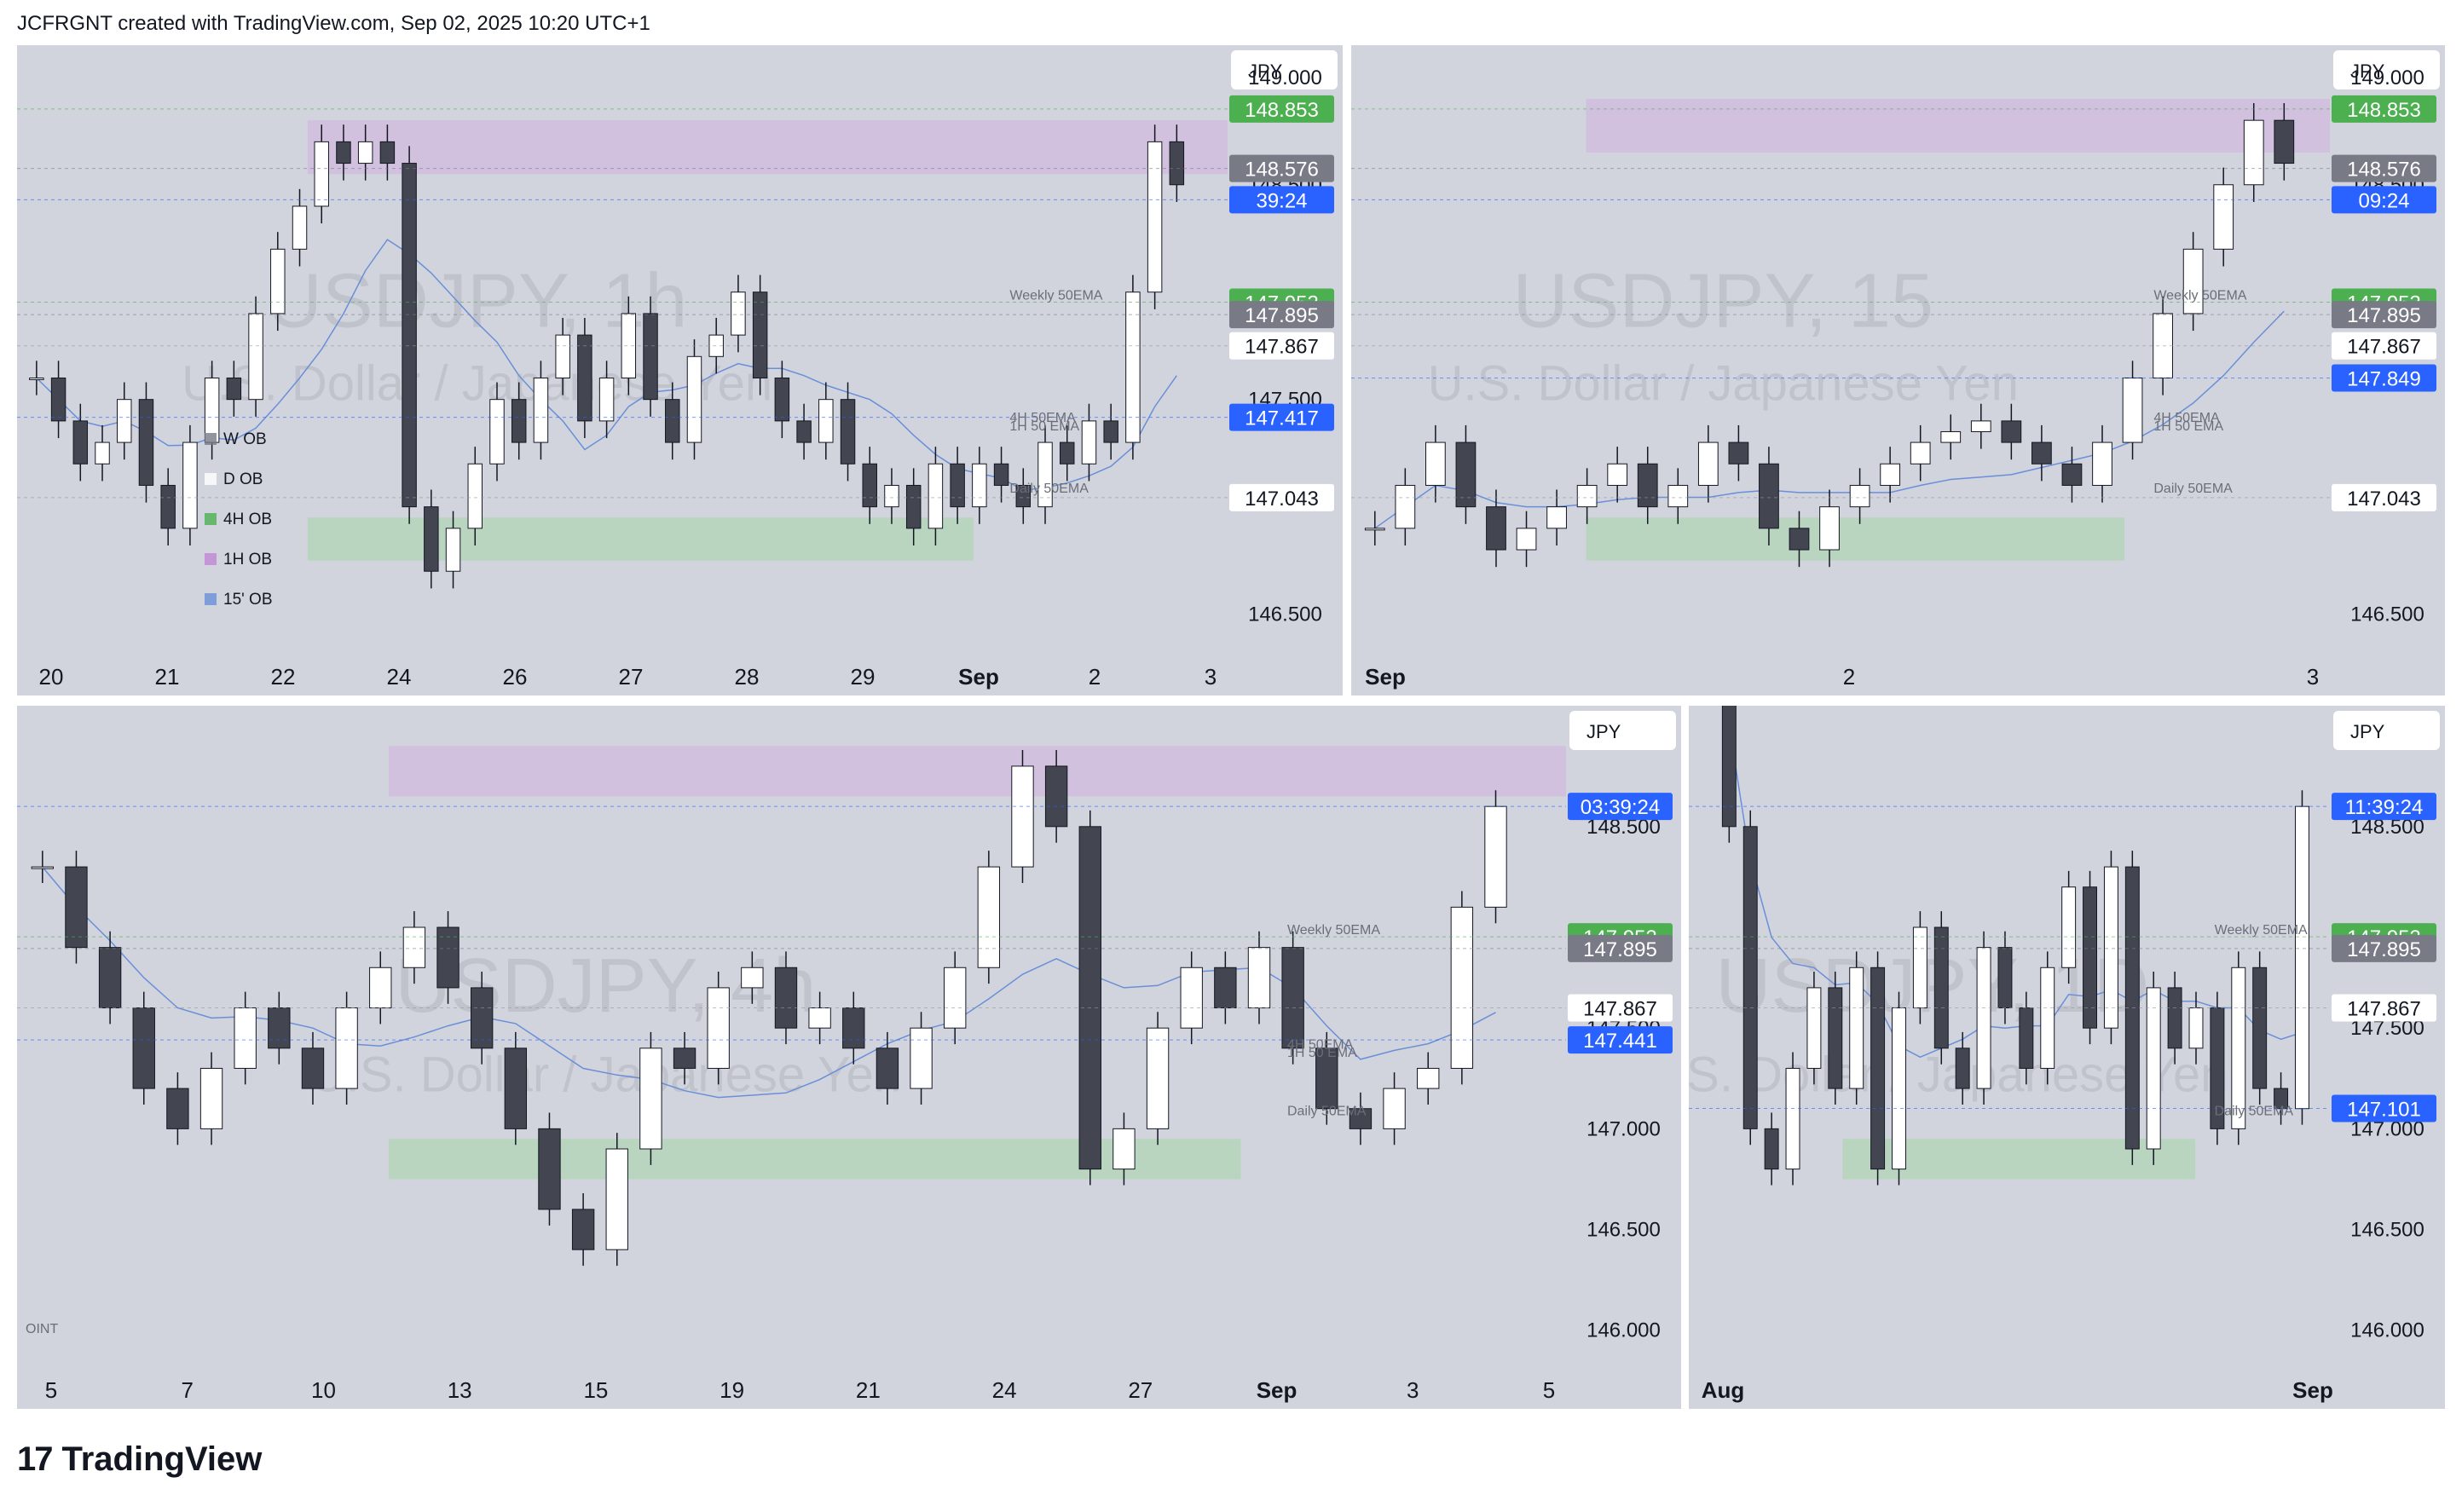 The image size is (2462, 1512). I want to click on x-tick-label: 24, so click(399, 677).